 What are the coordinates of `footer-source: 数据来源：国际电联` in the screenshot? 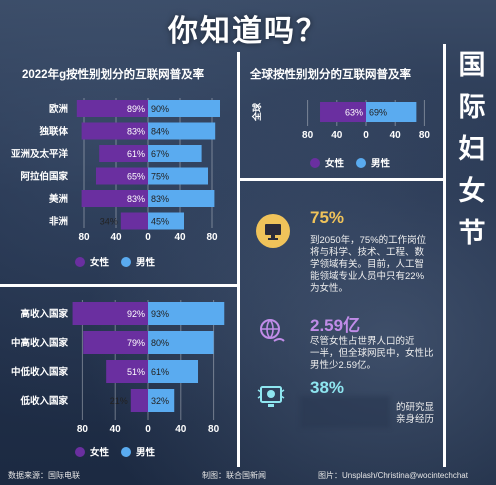 It's located at (44, 475).